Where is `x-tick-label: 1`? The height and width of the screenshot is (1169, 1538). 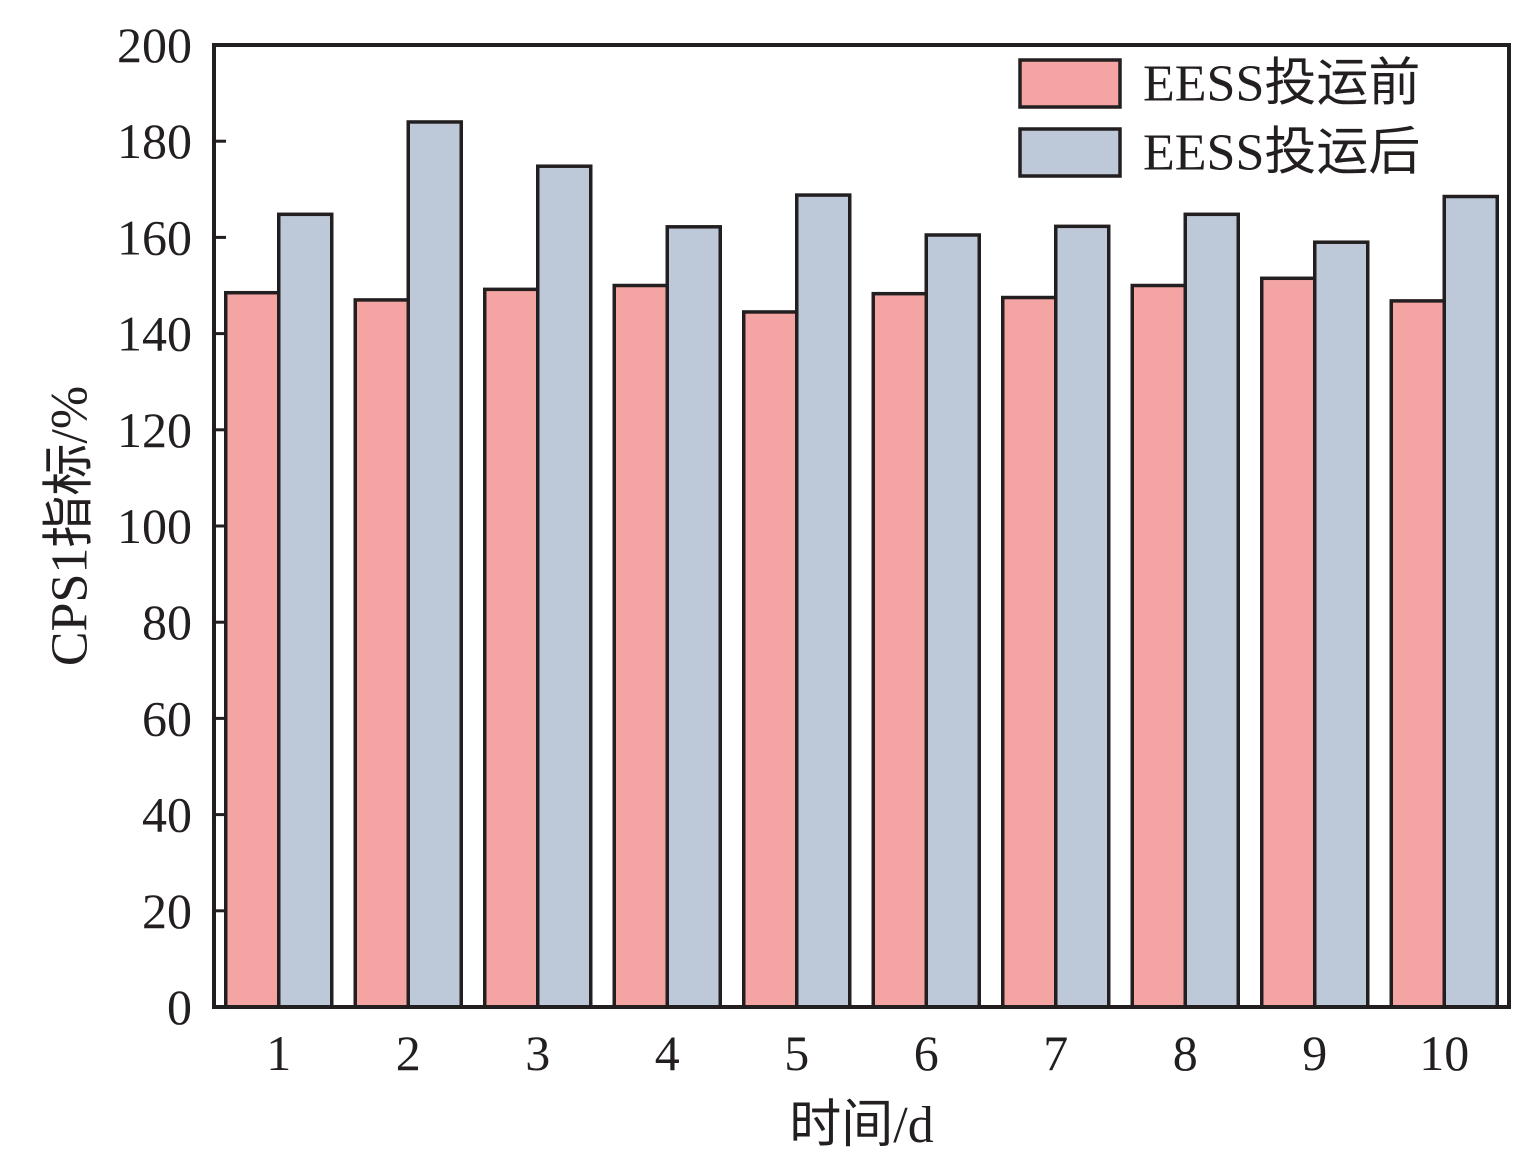 x-tick-label: 1 is located at coordinates (278, 1053).